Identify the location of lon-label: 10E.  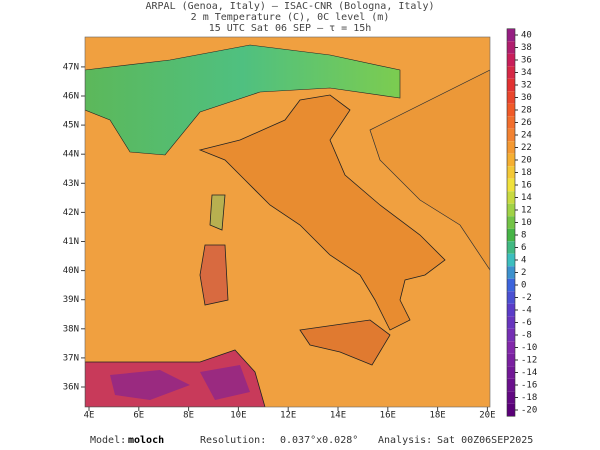
(238, 416).